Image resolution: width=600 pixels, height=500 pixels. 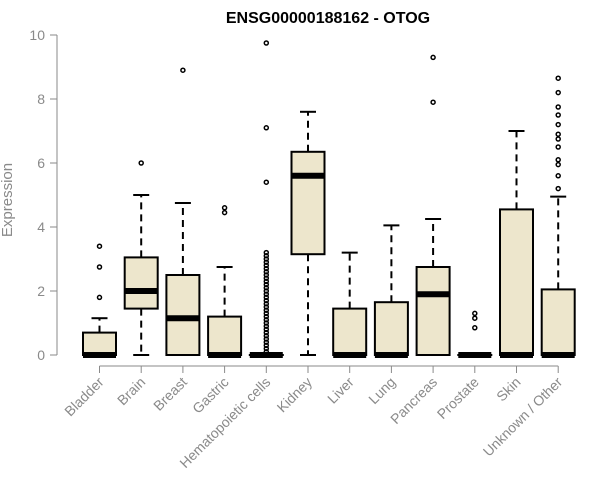 I want to click on x-tick-label: Breast, so click(x=170, y=394).